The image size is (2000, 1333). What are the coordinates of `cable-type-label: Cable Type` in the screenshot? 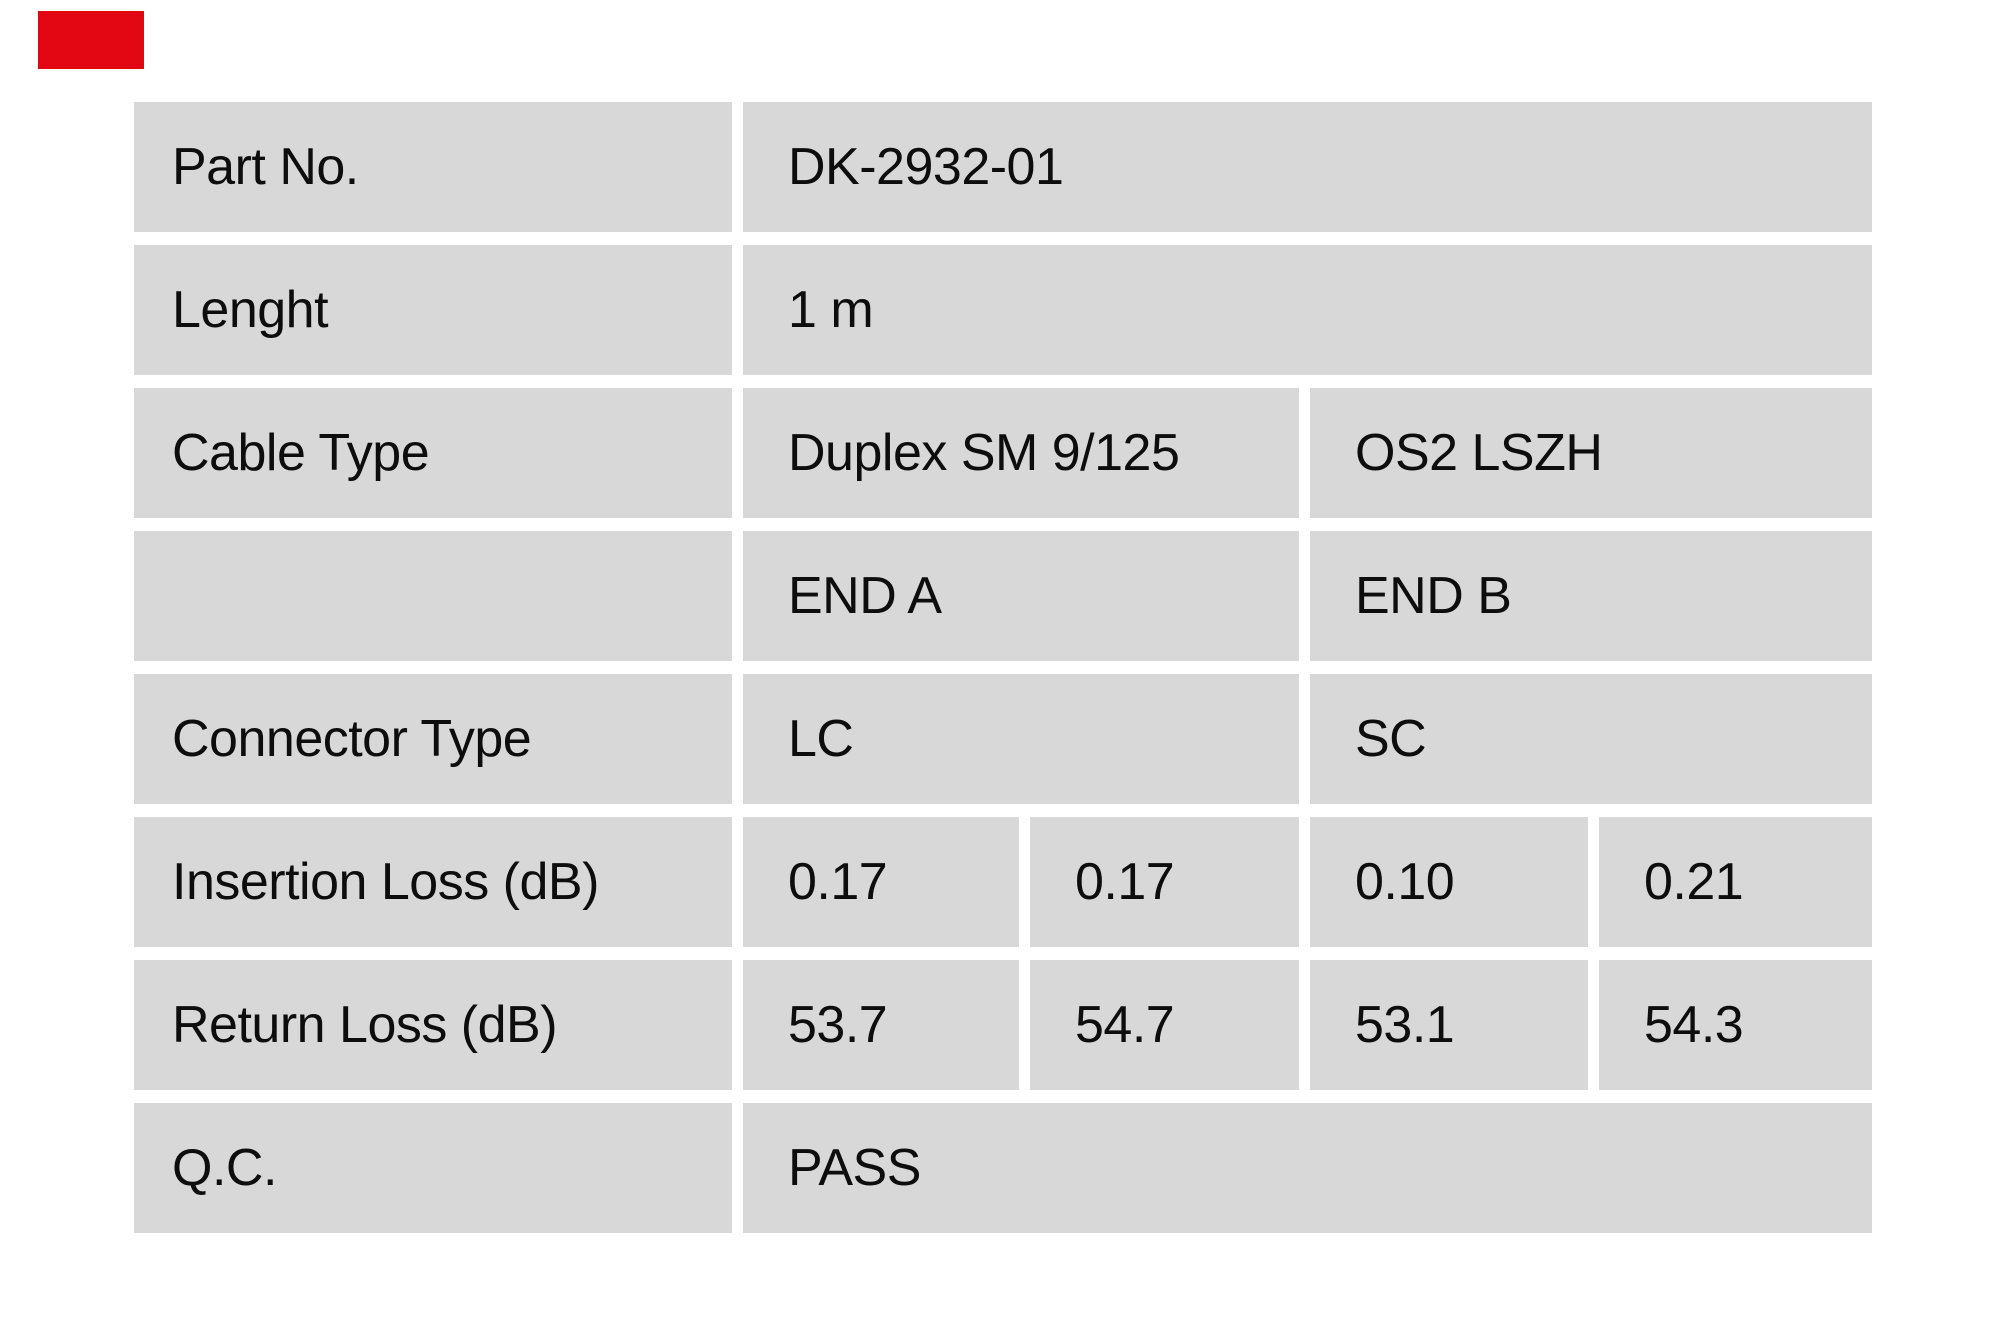 It's located at (433, 453).